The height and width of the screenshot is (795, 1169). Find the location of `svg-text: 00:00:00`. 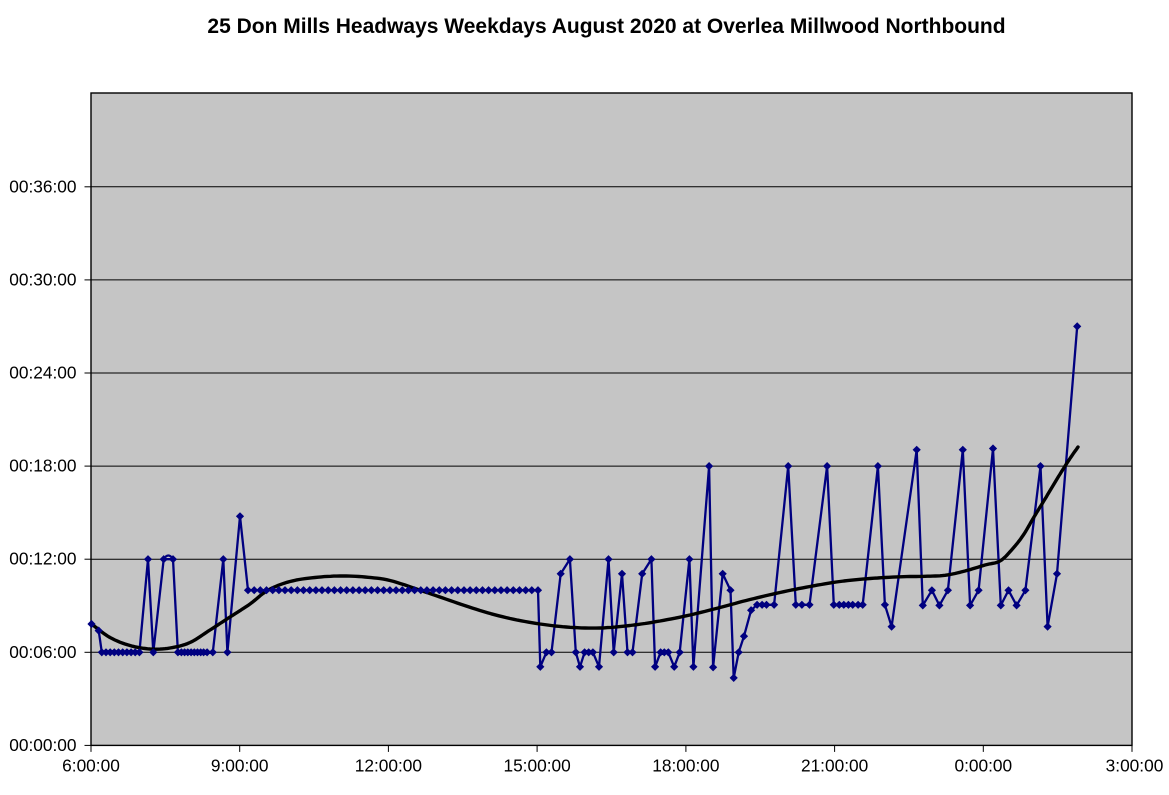

svg-text: 00:00:00 is located at coordinates (42, 745).